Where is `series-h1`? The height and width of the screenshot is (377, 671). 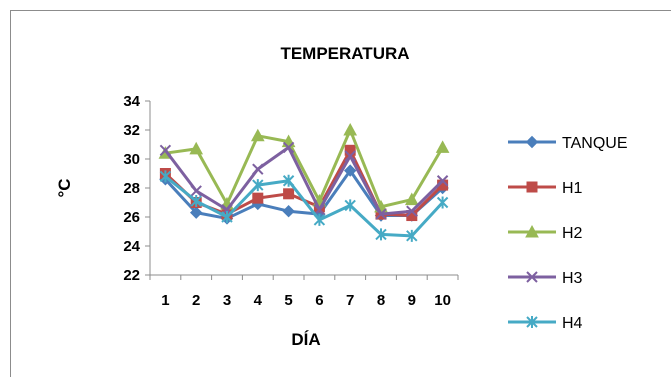 series-h1 is located at coordinates (304, 183).